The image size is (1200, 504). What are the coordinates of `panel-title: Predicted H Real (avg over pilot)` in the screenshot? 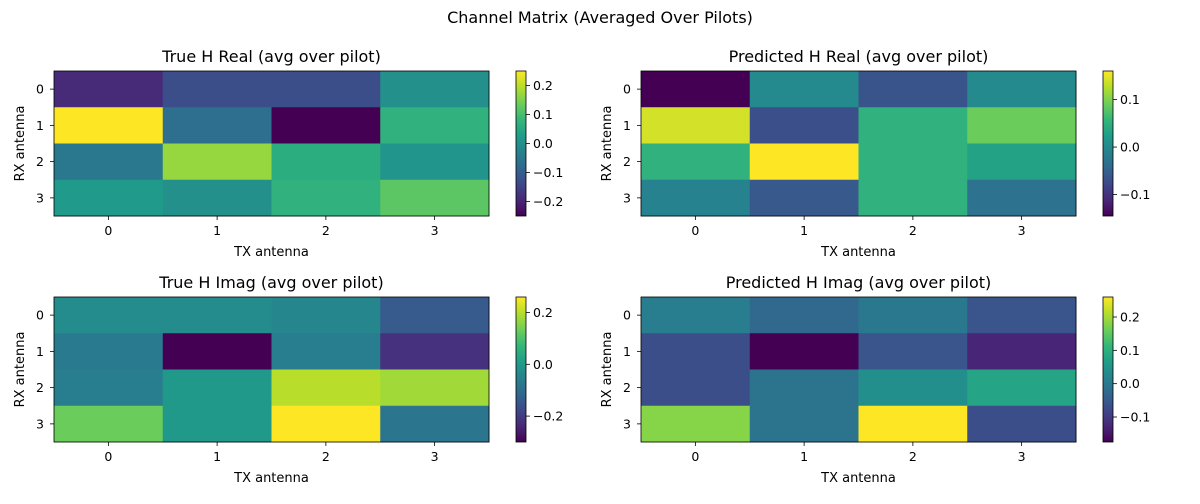 It's located at (859, 56).